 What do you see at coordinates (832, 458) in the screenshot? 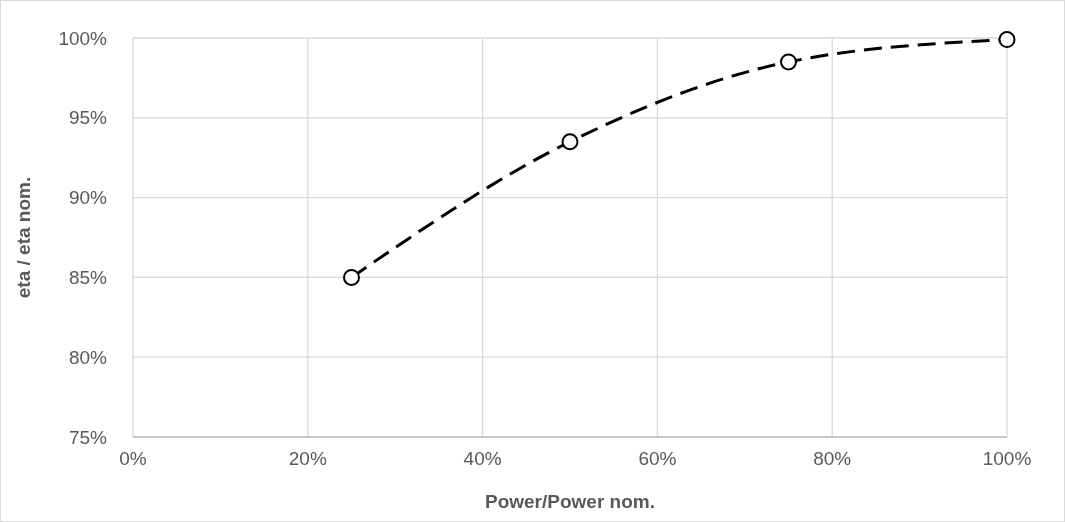
I see `x-tick-label: 80%` at bounding box center [832, 458].